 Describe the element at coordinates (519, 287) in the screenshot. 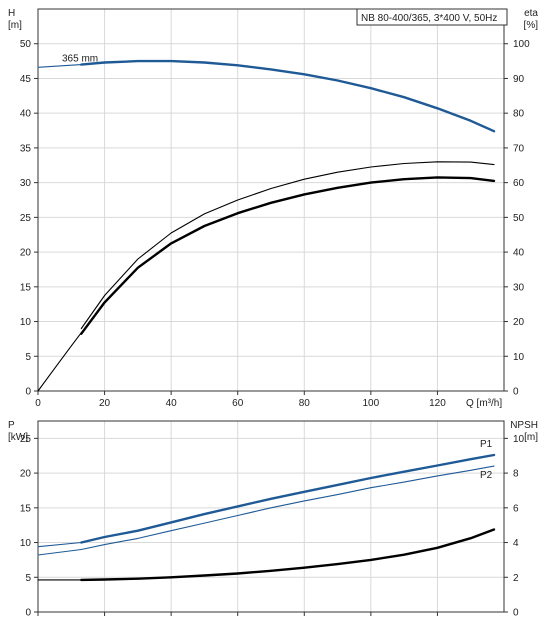

I see `top-right-tick-label: 30` at that location.